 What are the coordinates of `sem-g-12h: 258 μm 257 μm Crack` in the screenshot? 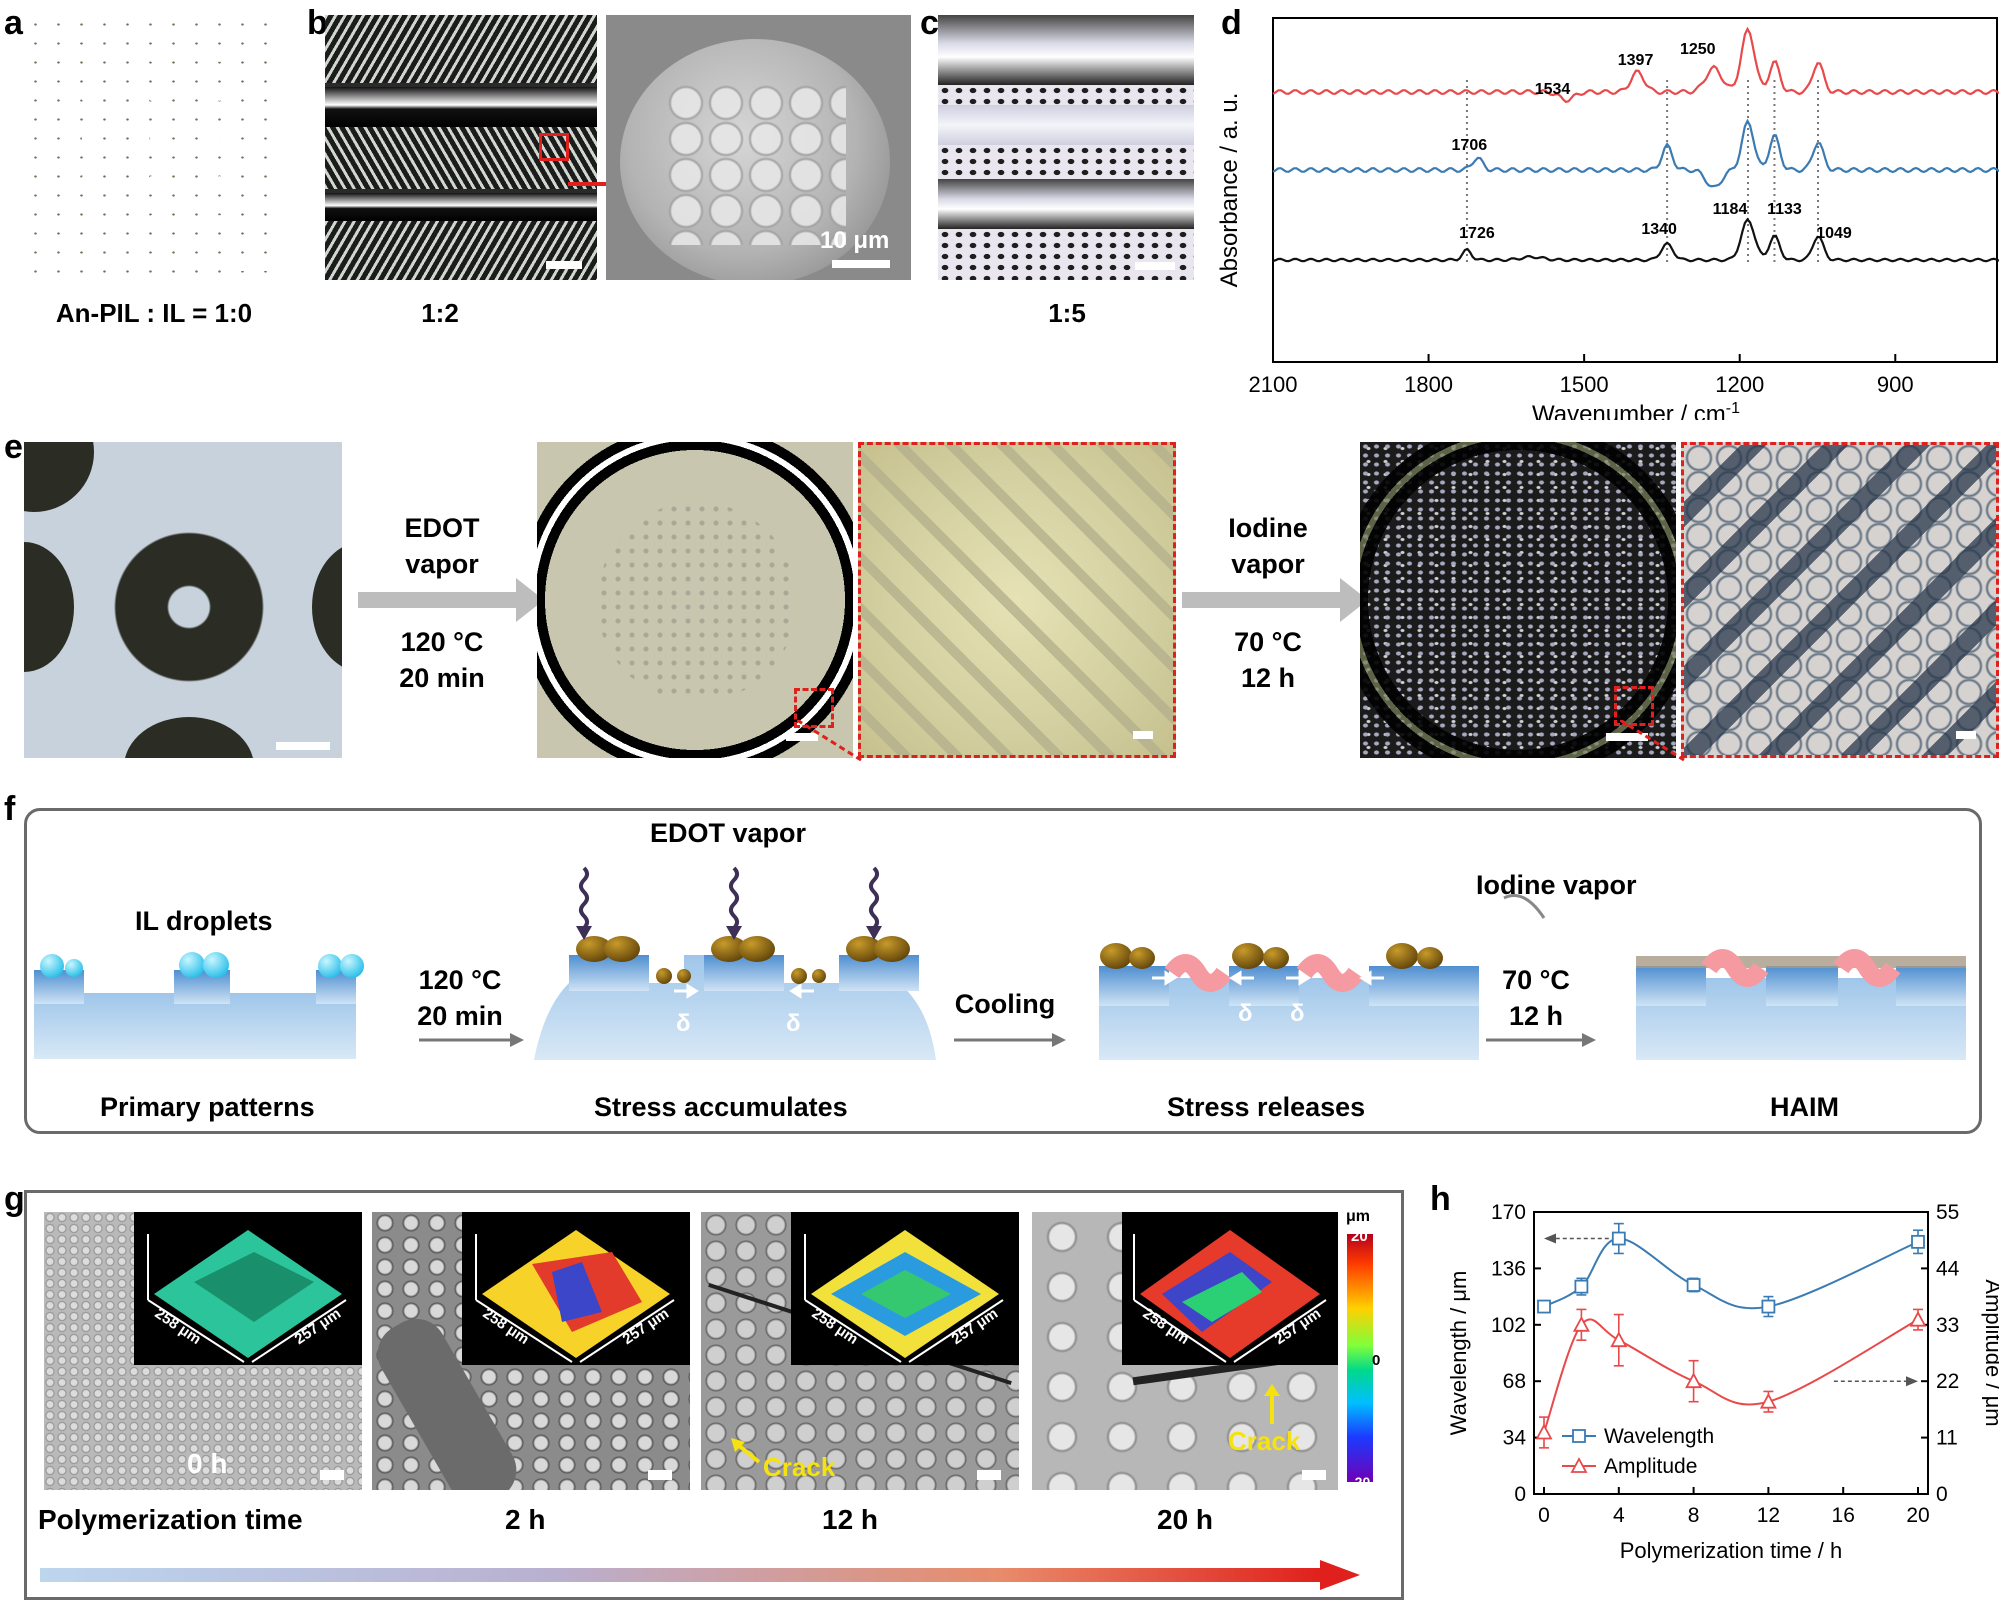 It's located at (860, 1351).